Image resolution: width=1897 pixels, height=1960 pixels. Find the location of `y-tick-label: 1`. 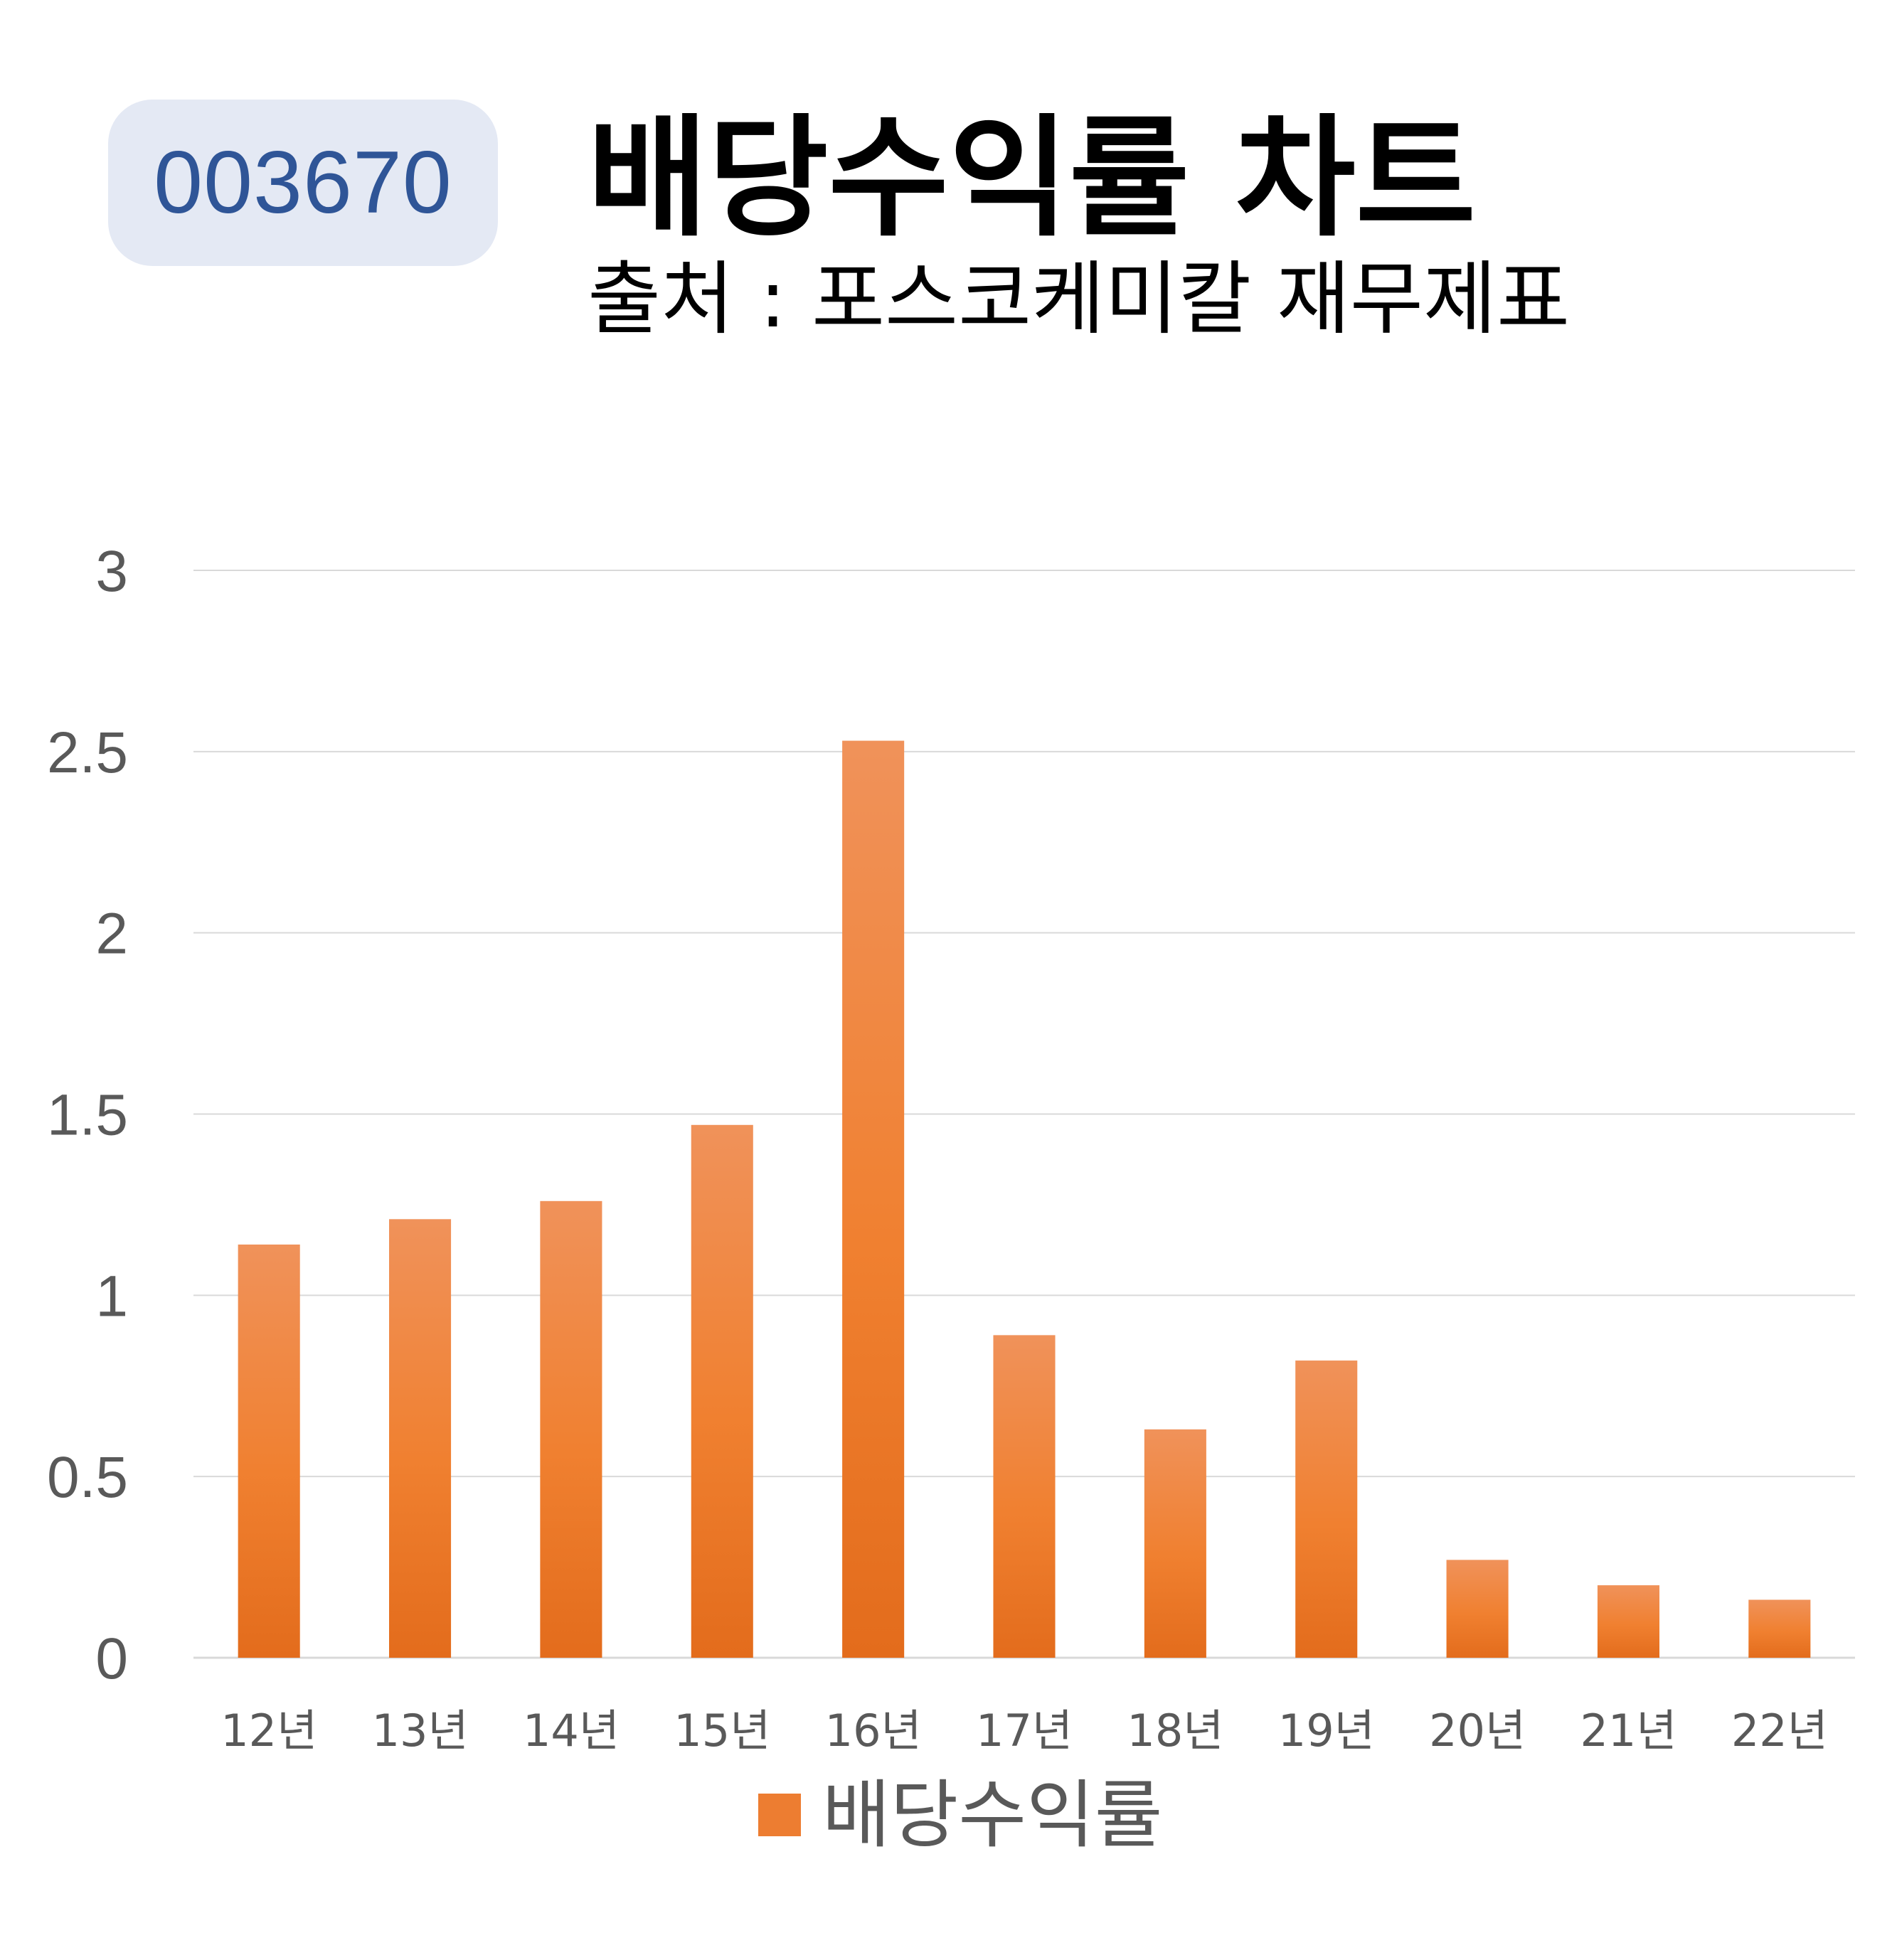

y-tick-label: 1 is located at coordinates (111, 1296).